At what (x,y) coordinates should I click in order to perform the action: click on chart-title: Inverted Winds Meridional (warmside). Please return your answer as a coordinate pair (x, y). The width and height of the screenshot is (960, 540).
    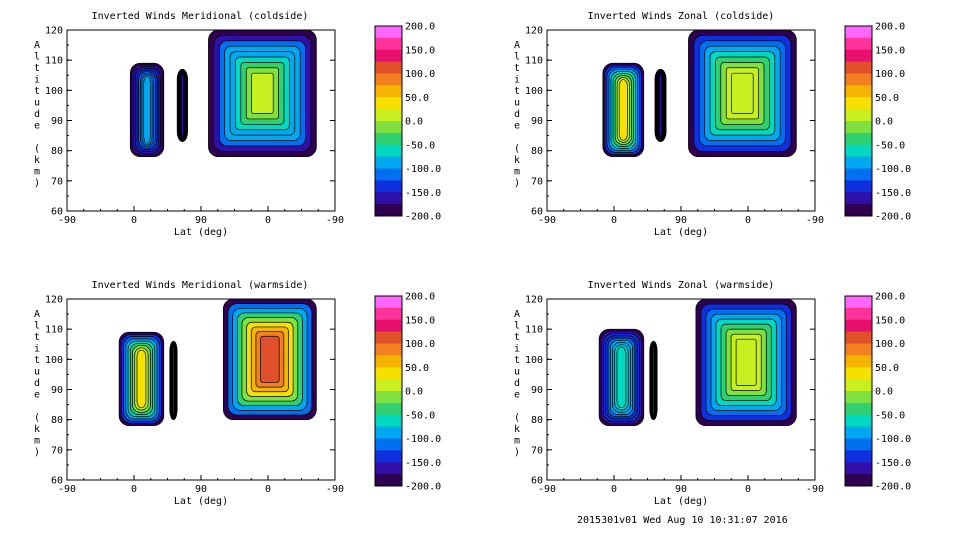
    Looking at the image, I should click on (200, 285).